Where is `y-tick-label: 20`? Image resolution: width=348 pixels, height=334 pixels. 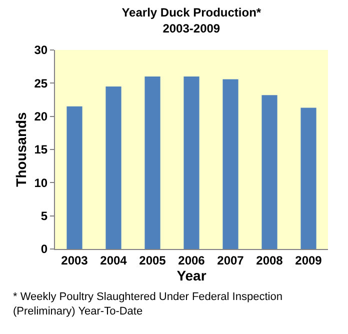
y-tick-label: 20 is located at coordinates (41, 117).